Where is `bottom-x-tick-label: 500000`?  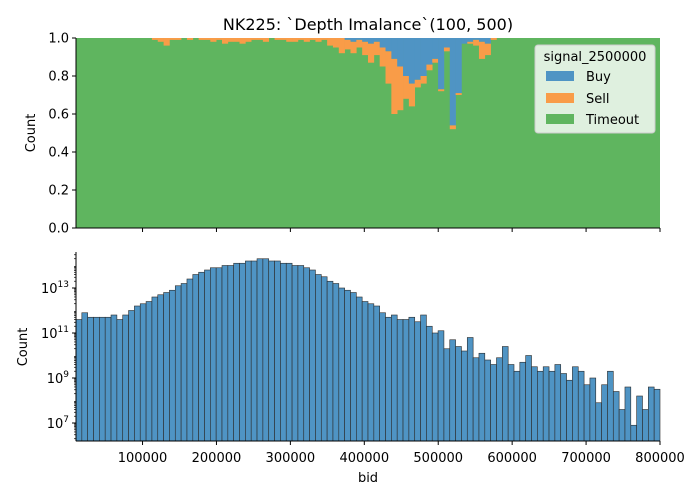
bottom-x-tick-label: 500000 is located at coordinates (438, 458).